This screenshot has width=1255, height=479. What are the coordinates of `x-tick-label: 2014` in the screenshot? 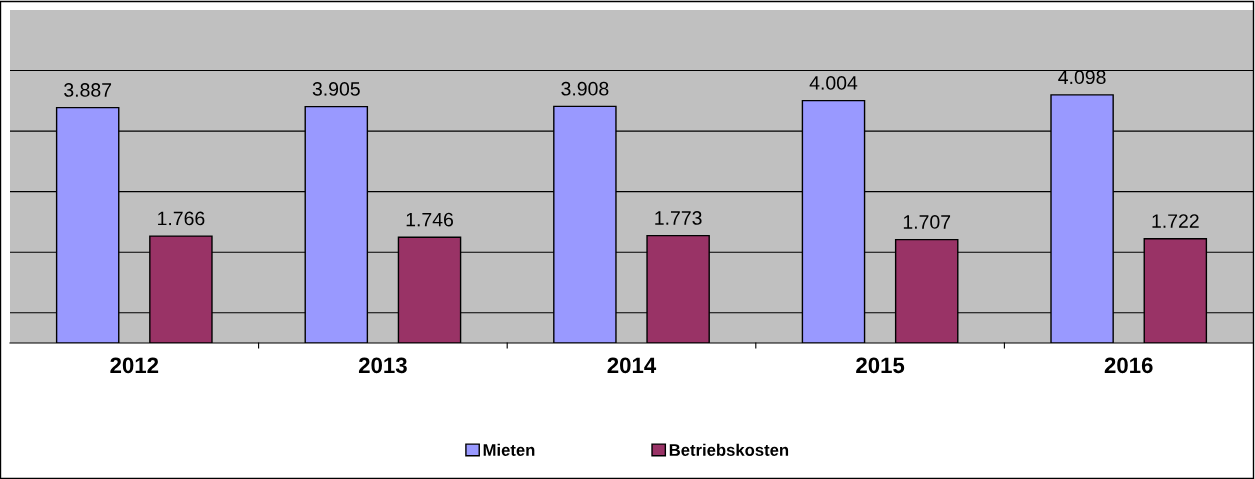 It's located at (632, 365).